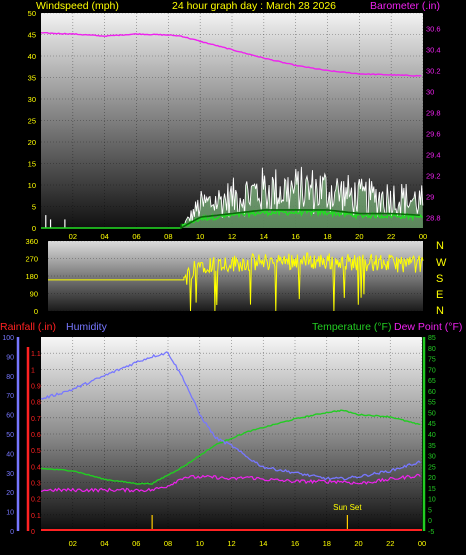  I want to click on humidity-tick-label: 70, so click(10, 396).